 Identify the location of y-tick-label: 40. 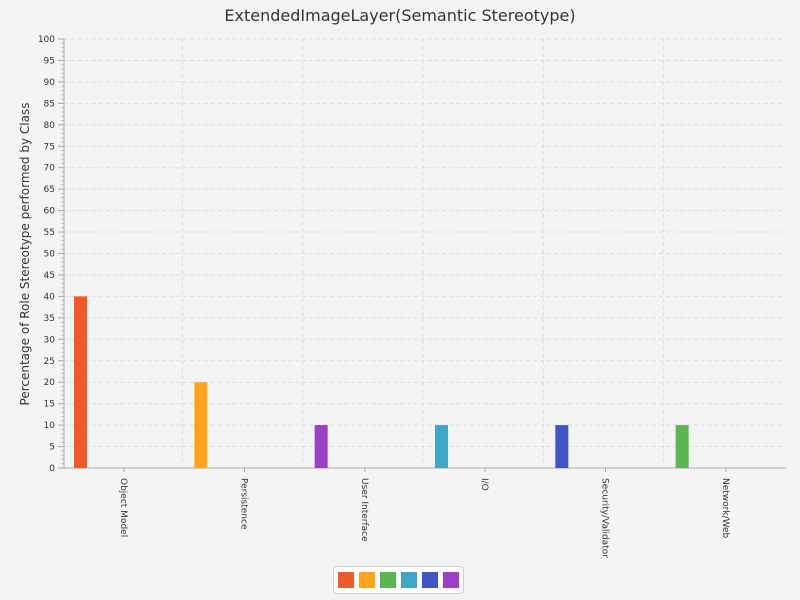
(50, 297).